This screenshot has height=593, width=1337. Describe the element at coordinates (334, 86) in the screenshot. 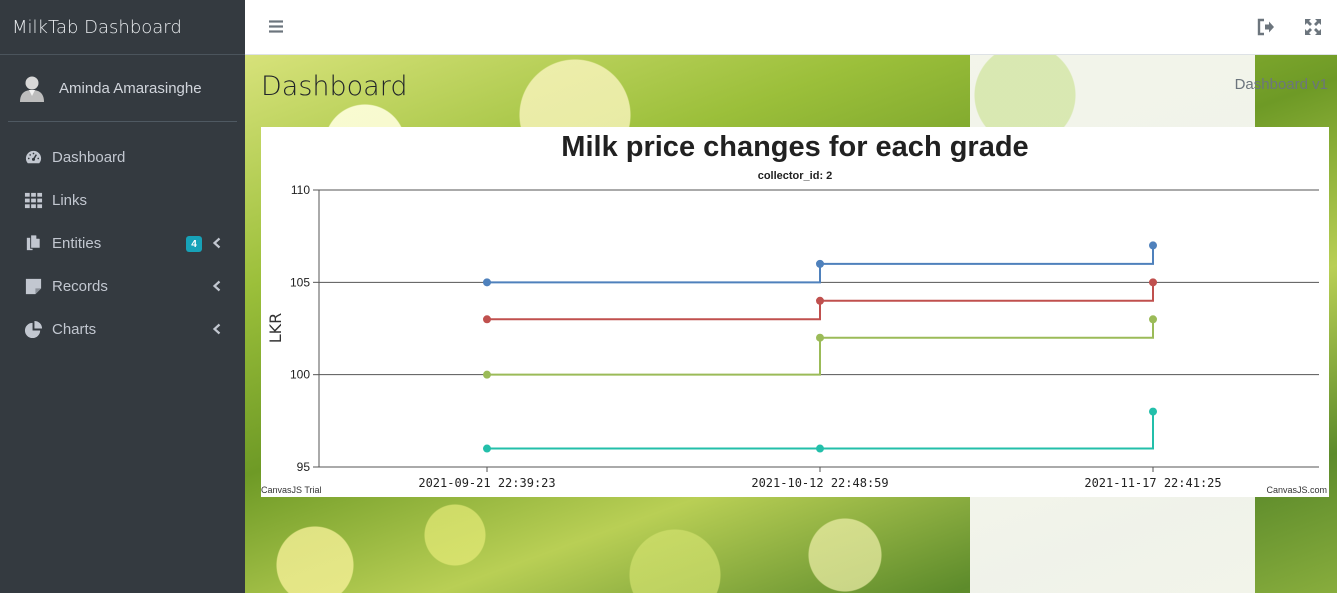

I see `page-title: Dashboard` at that location.